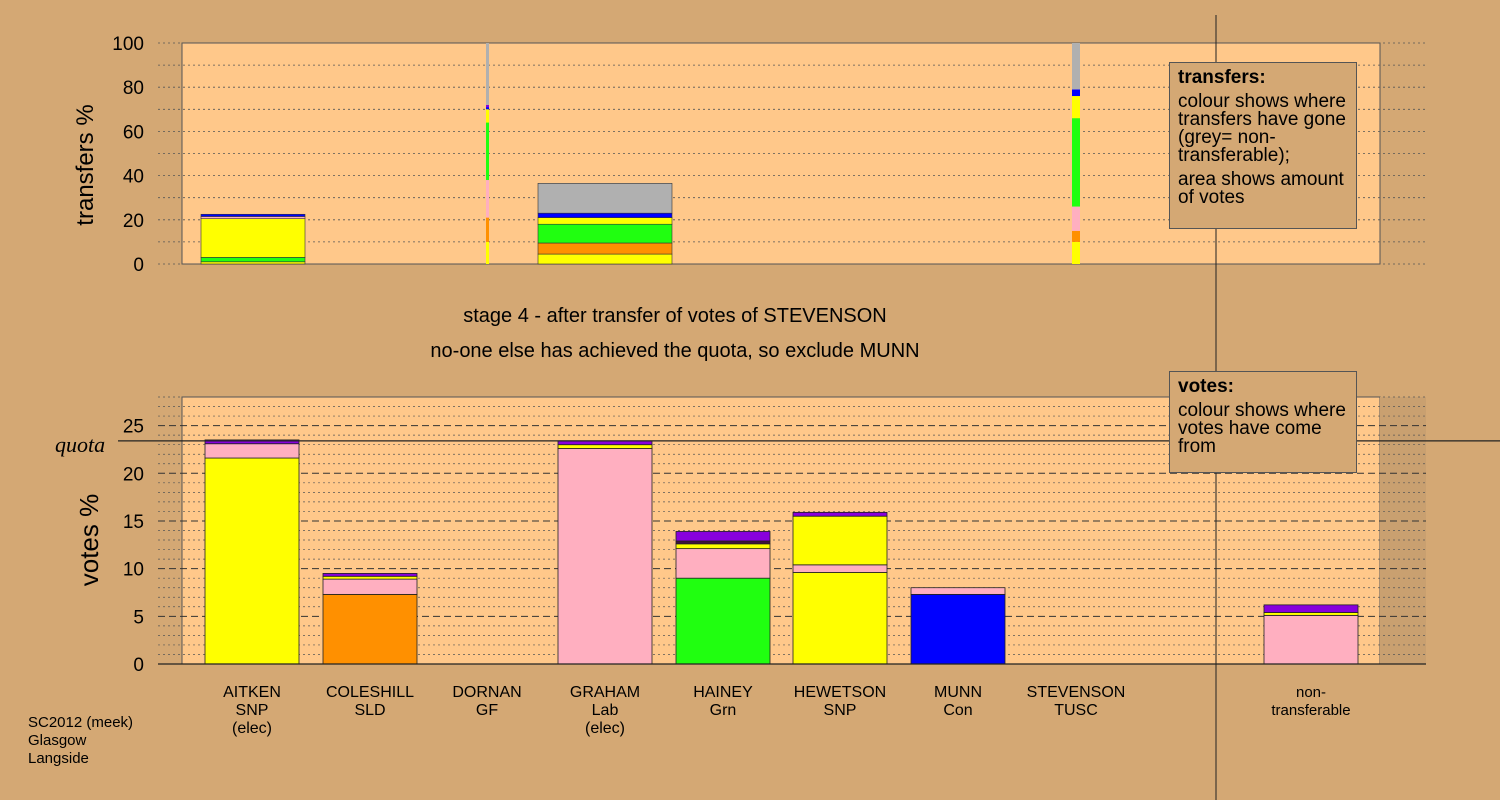 The width and height of the screenshot is (1500, 800). I want to click on transfers-tick-label: 0, so click(138, 265).